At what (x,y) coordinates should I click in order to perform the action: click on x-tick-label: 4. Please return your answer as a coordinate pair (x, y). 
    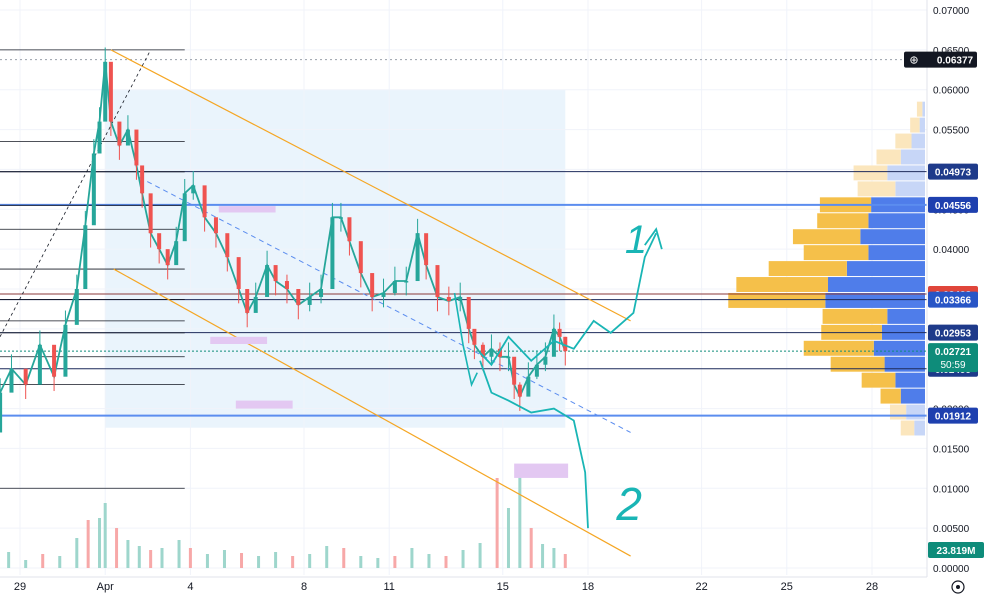
    Looking at the image, I should click on (190, 587).